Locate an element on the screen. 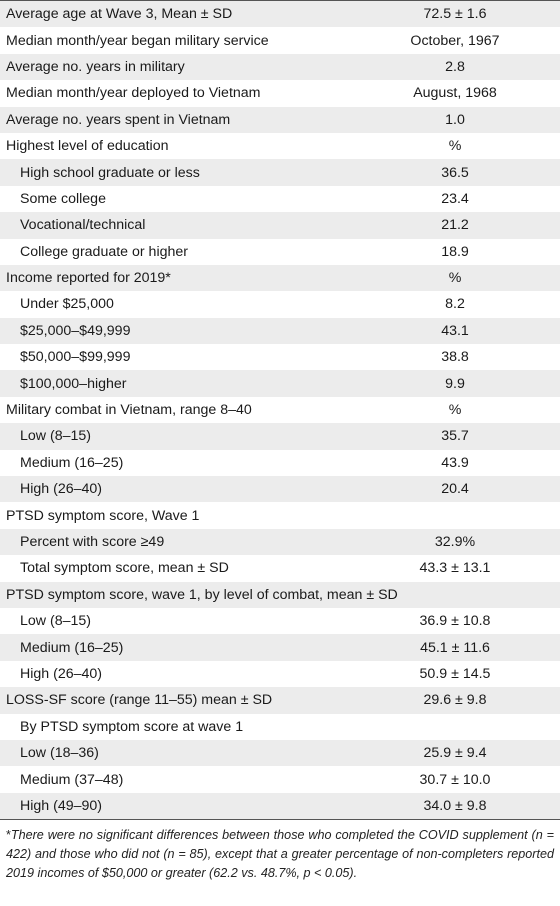 The height and width of the screenshot is (906, 560). table-row: Vocational/technical 21.2 is located at coordinates (280, 225).